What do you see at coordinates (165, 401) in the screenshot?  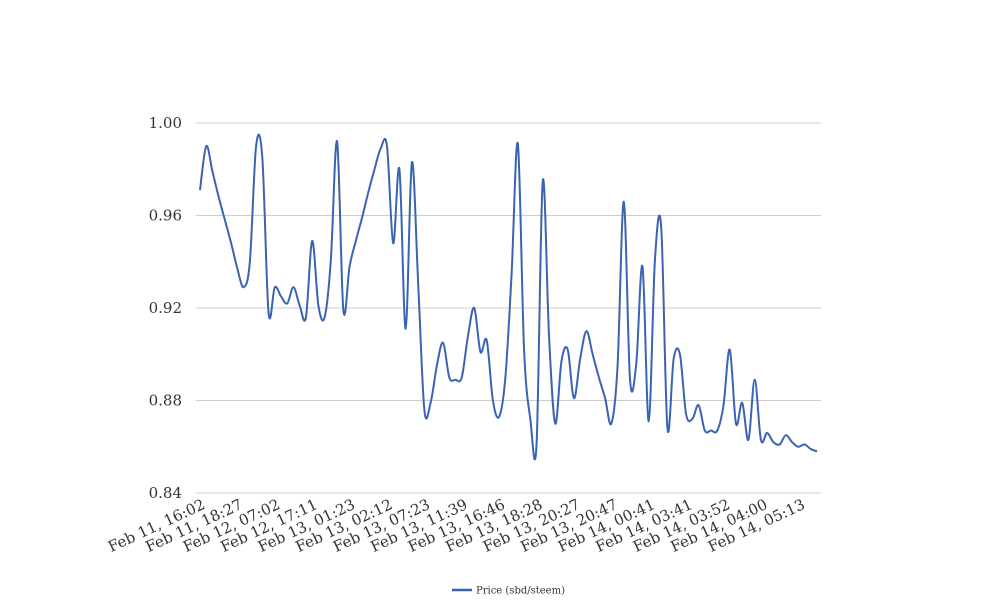 I see `y-tick-label: 0.88` at bounding box center [165, 401].